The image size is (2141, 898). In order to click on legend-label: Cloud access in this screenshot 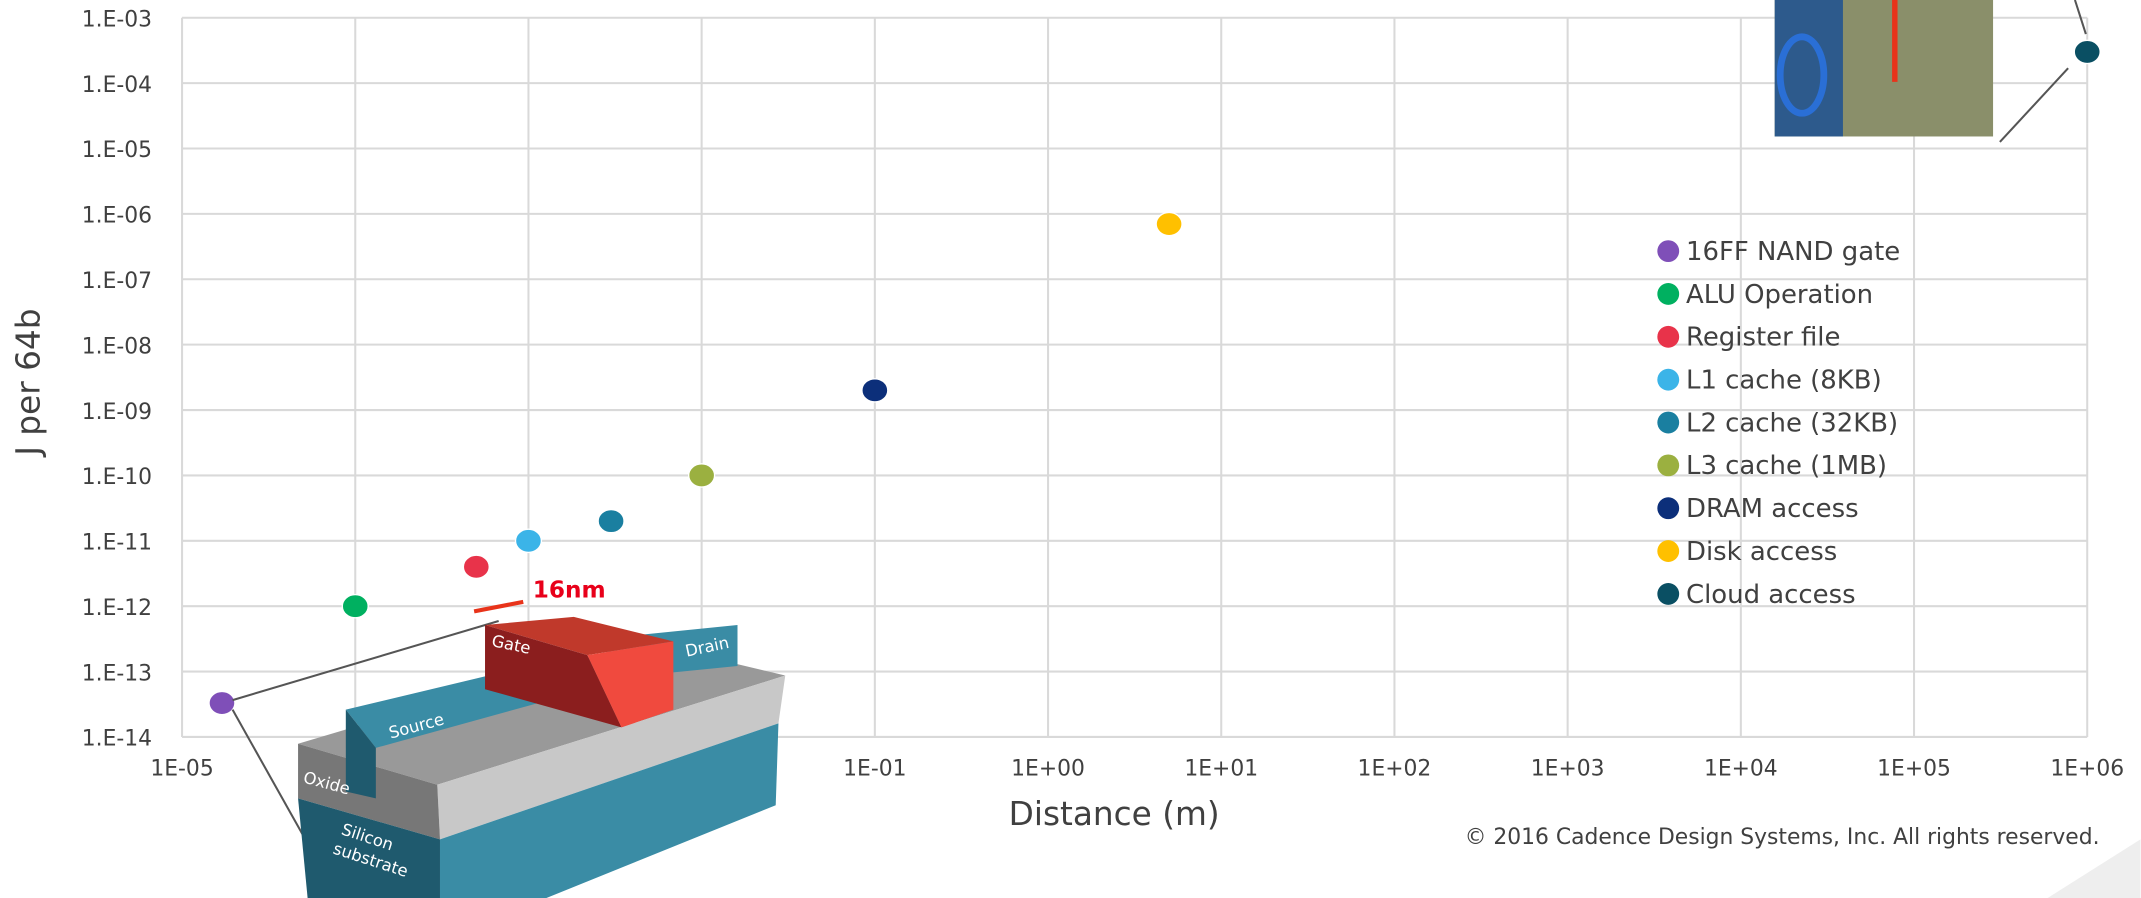, I will do `click(1771, 595)`.